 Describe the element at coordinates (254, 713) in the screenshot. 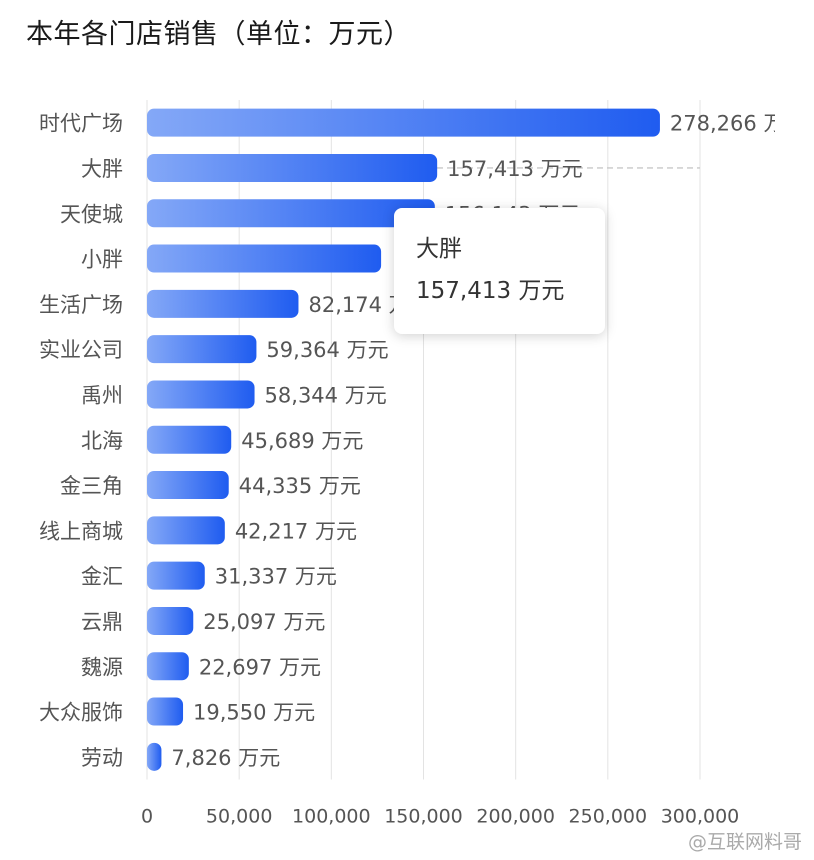

I see `value-label: 19,550 万元` at that location.